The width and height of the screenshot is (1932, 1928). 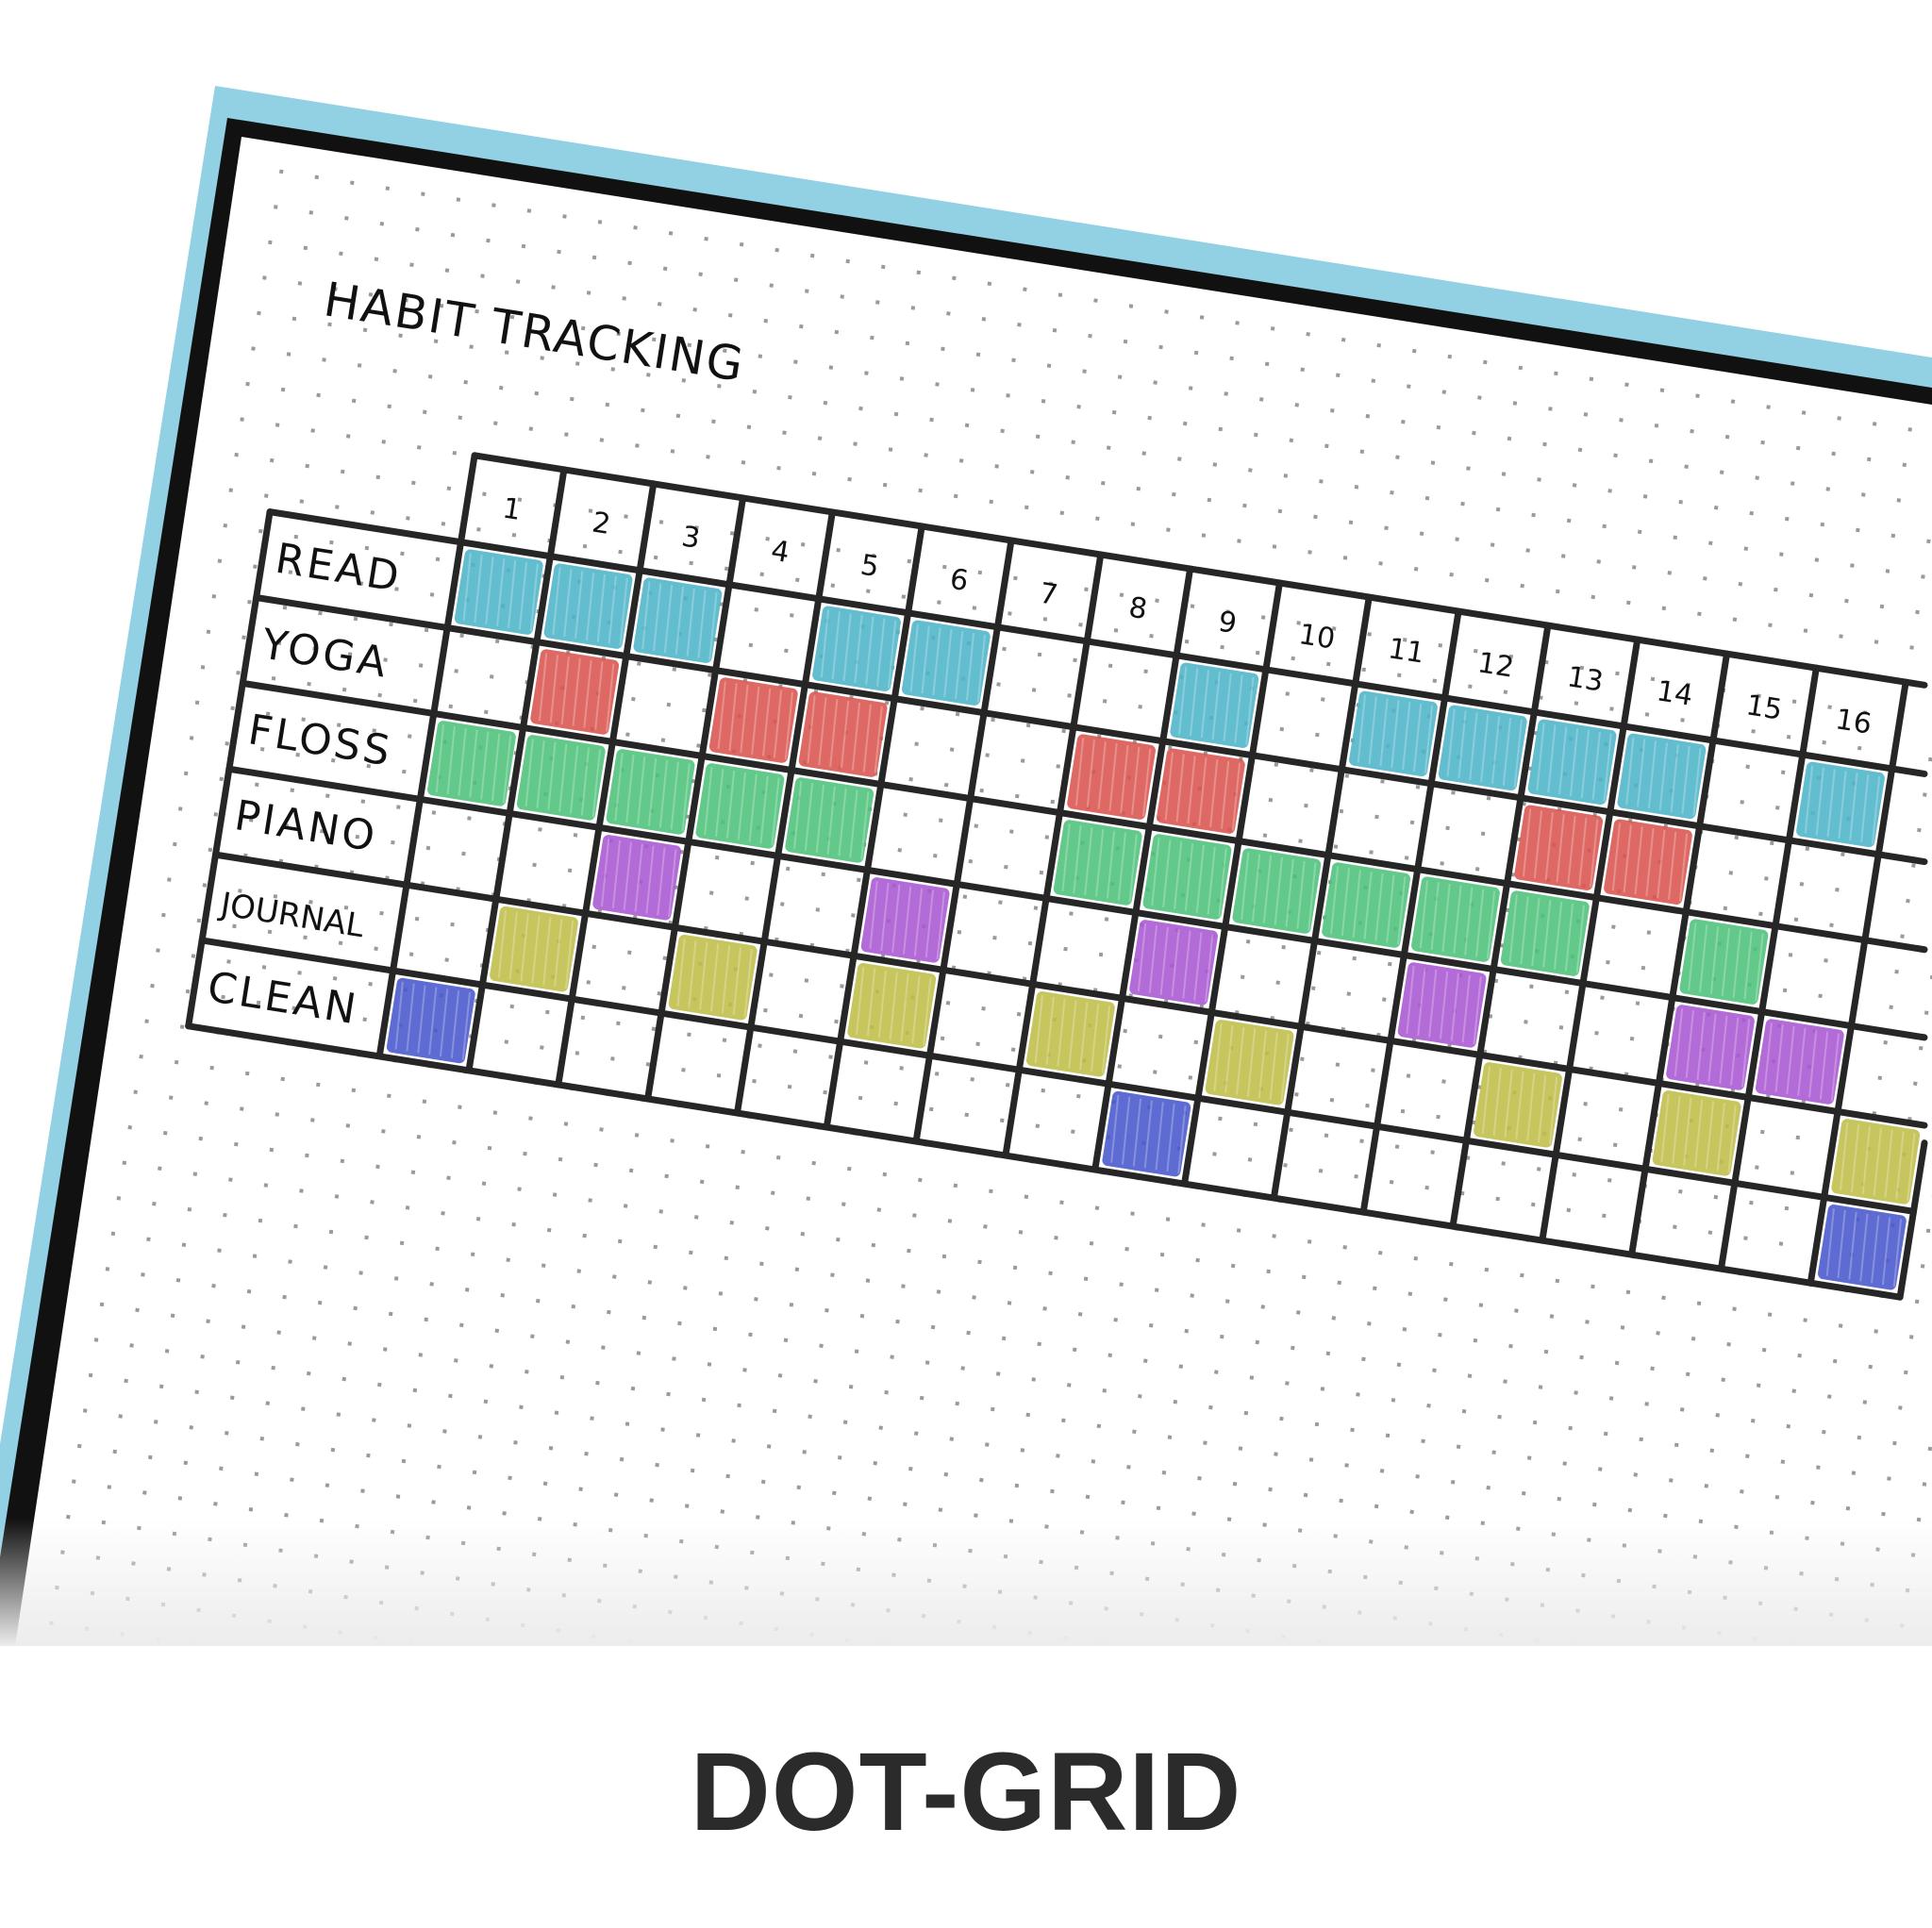 What do you see at coordinates (966, 1582) in the screenshot?
I see `bottom-fade` at bounding box center [966, 1582].